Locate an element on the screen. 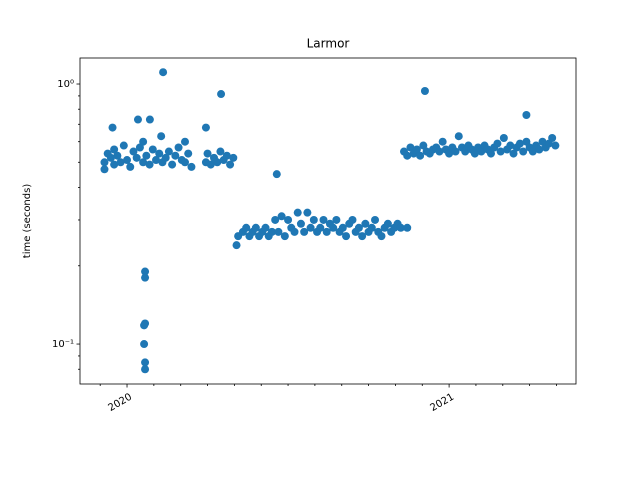 The width and height of the screenshot is (640, 480). y-tick-label: 10⁻¹ is located at coordinates (63, 344).